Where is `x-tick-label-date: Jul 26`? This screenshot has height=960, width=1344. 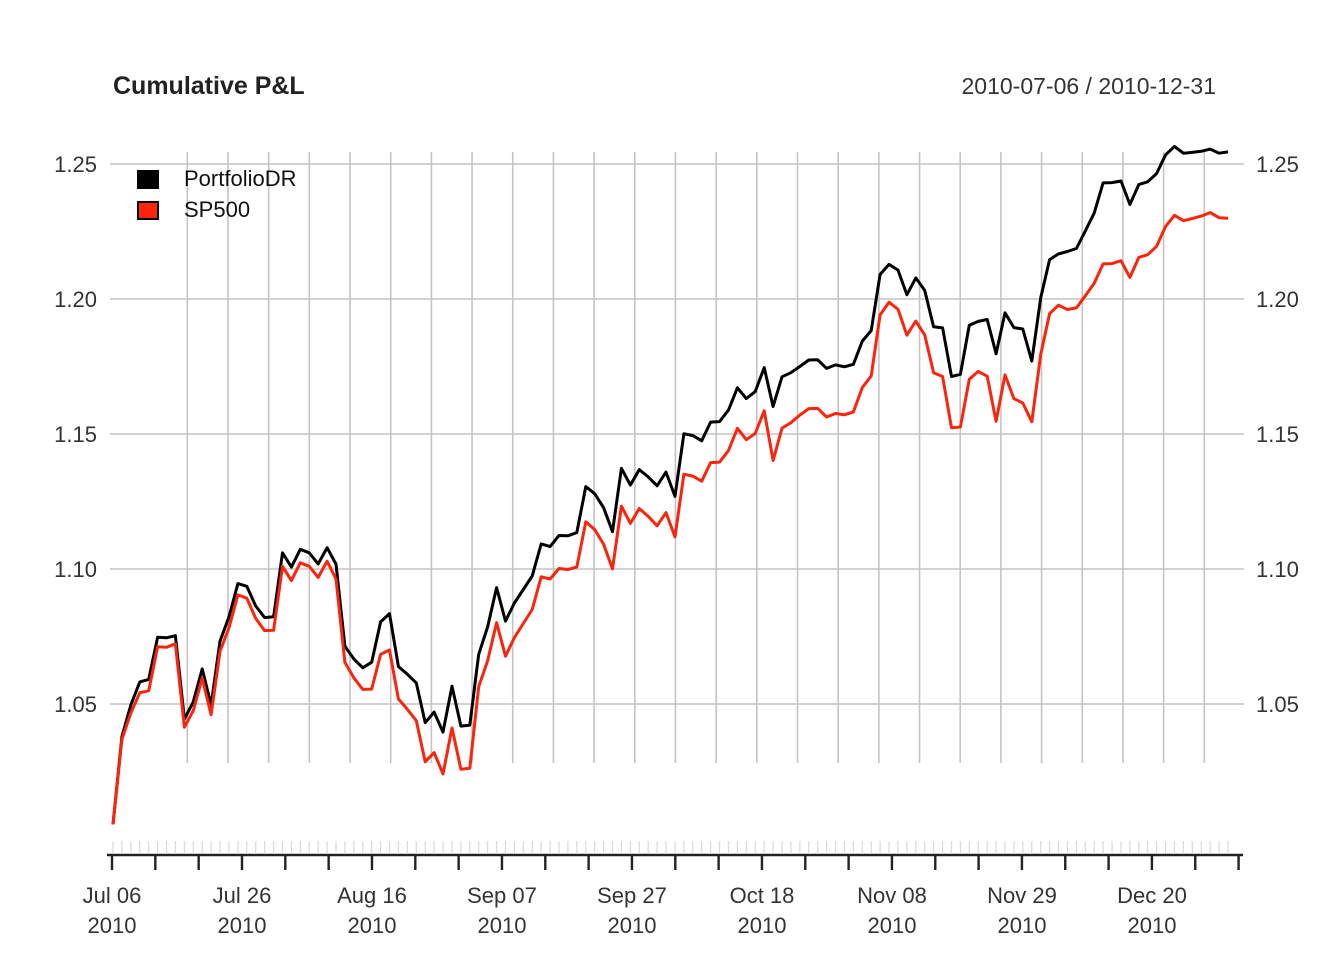
x-tick-label-date: Jul 26 is located at coordinates (242, 895).